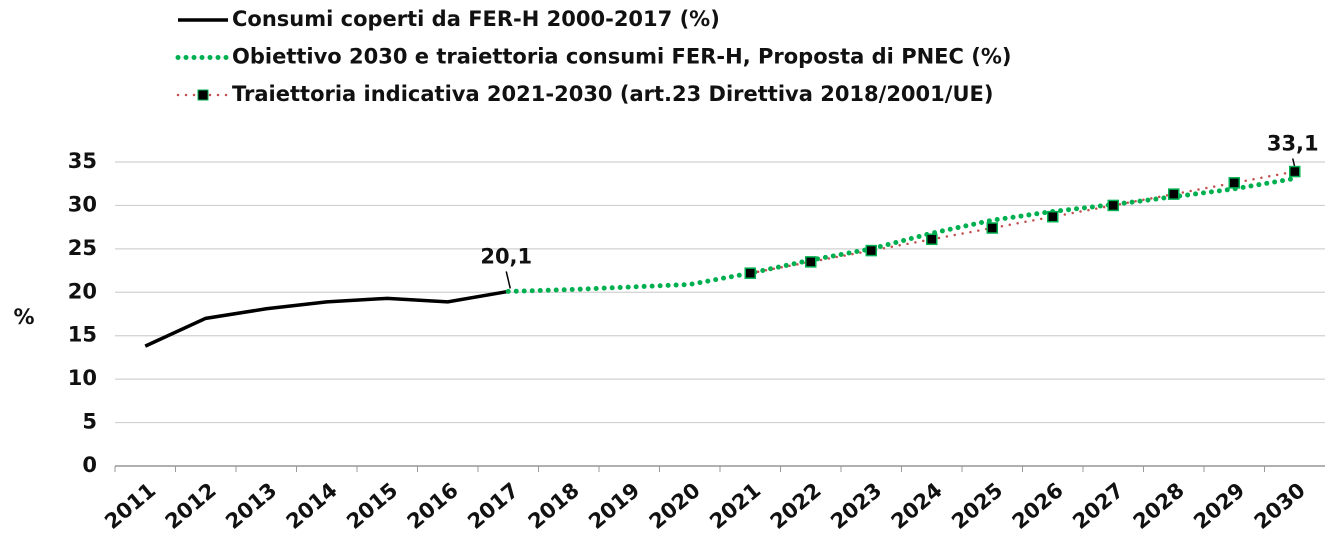 Image resolution: width=1329 pixels, height=550 pixels. Describe the element at coordinates (977, 506) in the screenshot. I see `x-tick-label: 2025` at that location.